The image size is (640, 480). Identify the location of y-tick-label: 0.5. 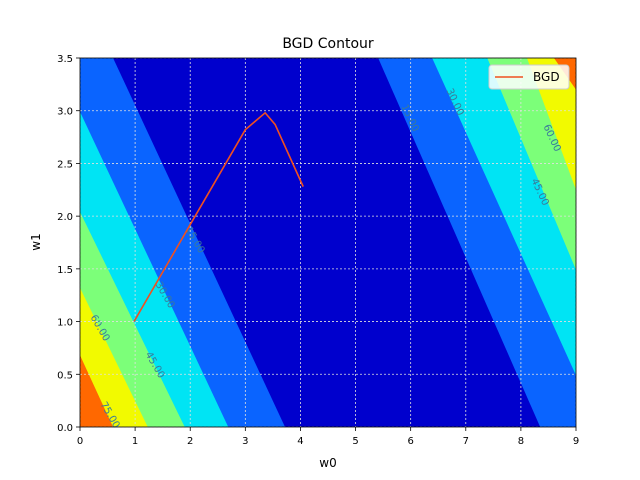
(65, 375).